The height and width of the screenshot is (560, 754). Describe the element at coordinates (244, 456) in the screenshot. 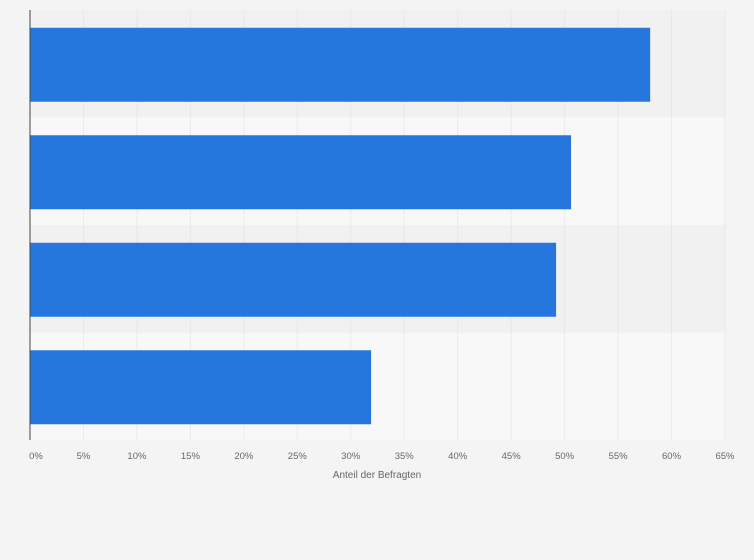

I see `x-tick-label-5: 20%` at that location.